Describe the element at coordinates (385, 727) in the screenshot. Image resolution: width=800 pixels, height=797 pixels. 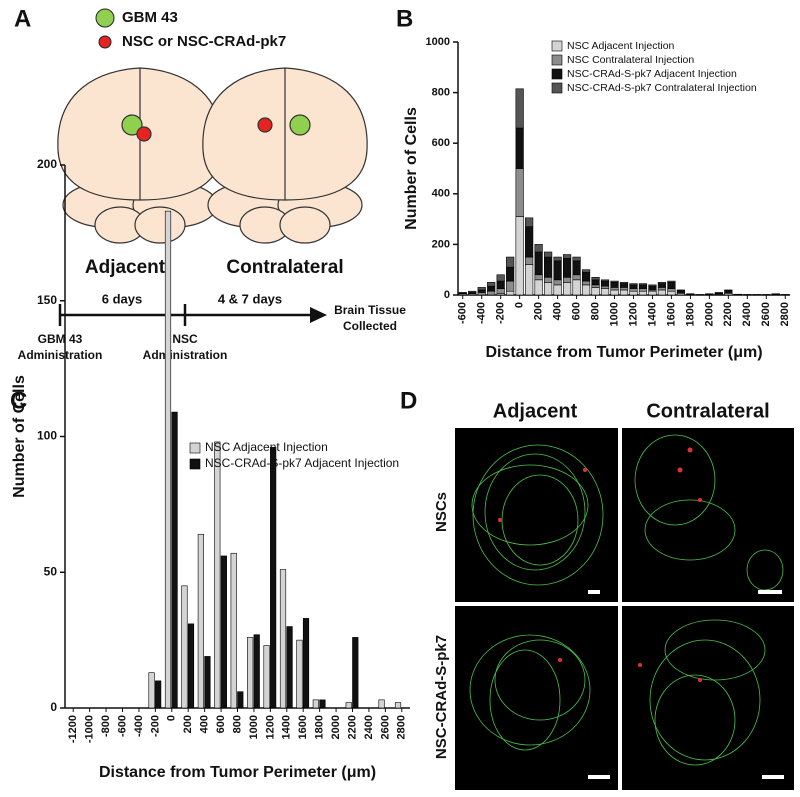
I see `x-tick-label: 2600` at that location.